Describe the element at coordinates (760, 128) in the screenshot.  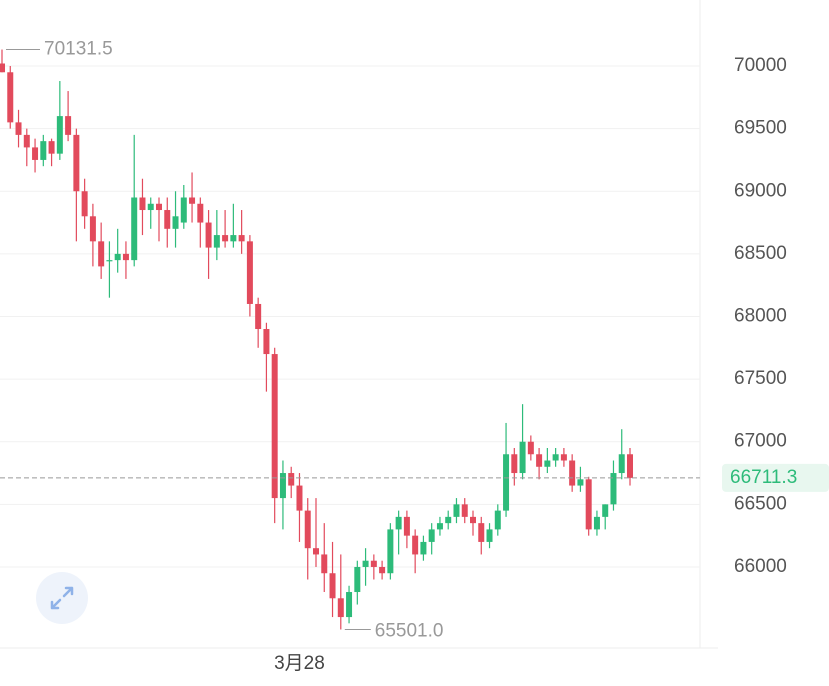
I see `y-tick-label: 69500` at that location.